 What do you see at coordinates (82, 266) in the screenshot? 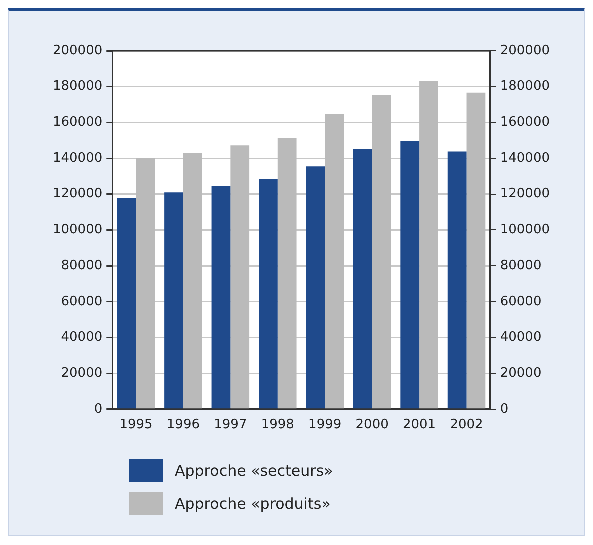
I see `y2-tick-label: 80000` at bounding box center [82, 266].